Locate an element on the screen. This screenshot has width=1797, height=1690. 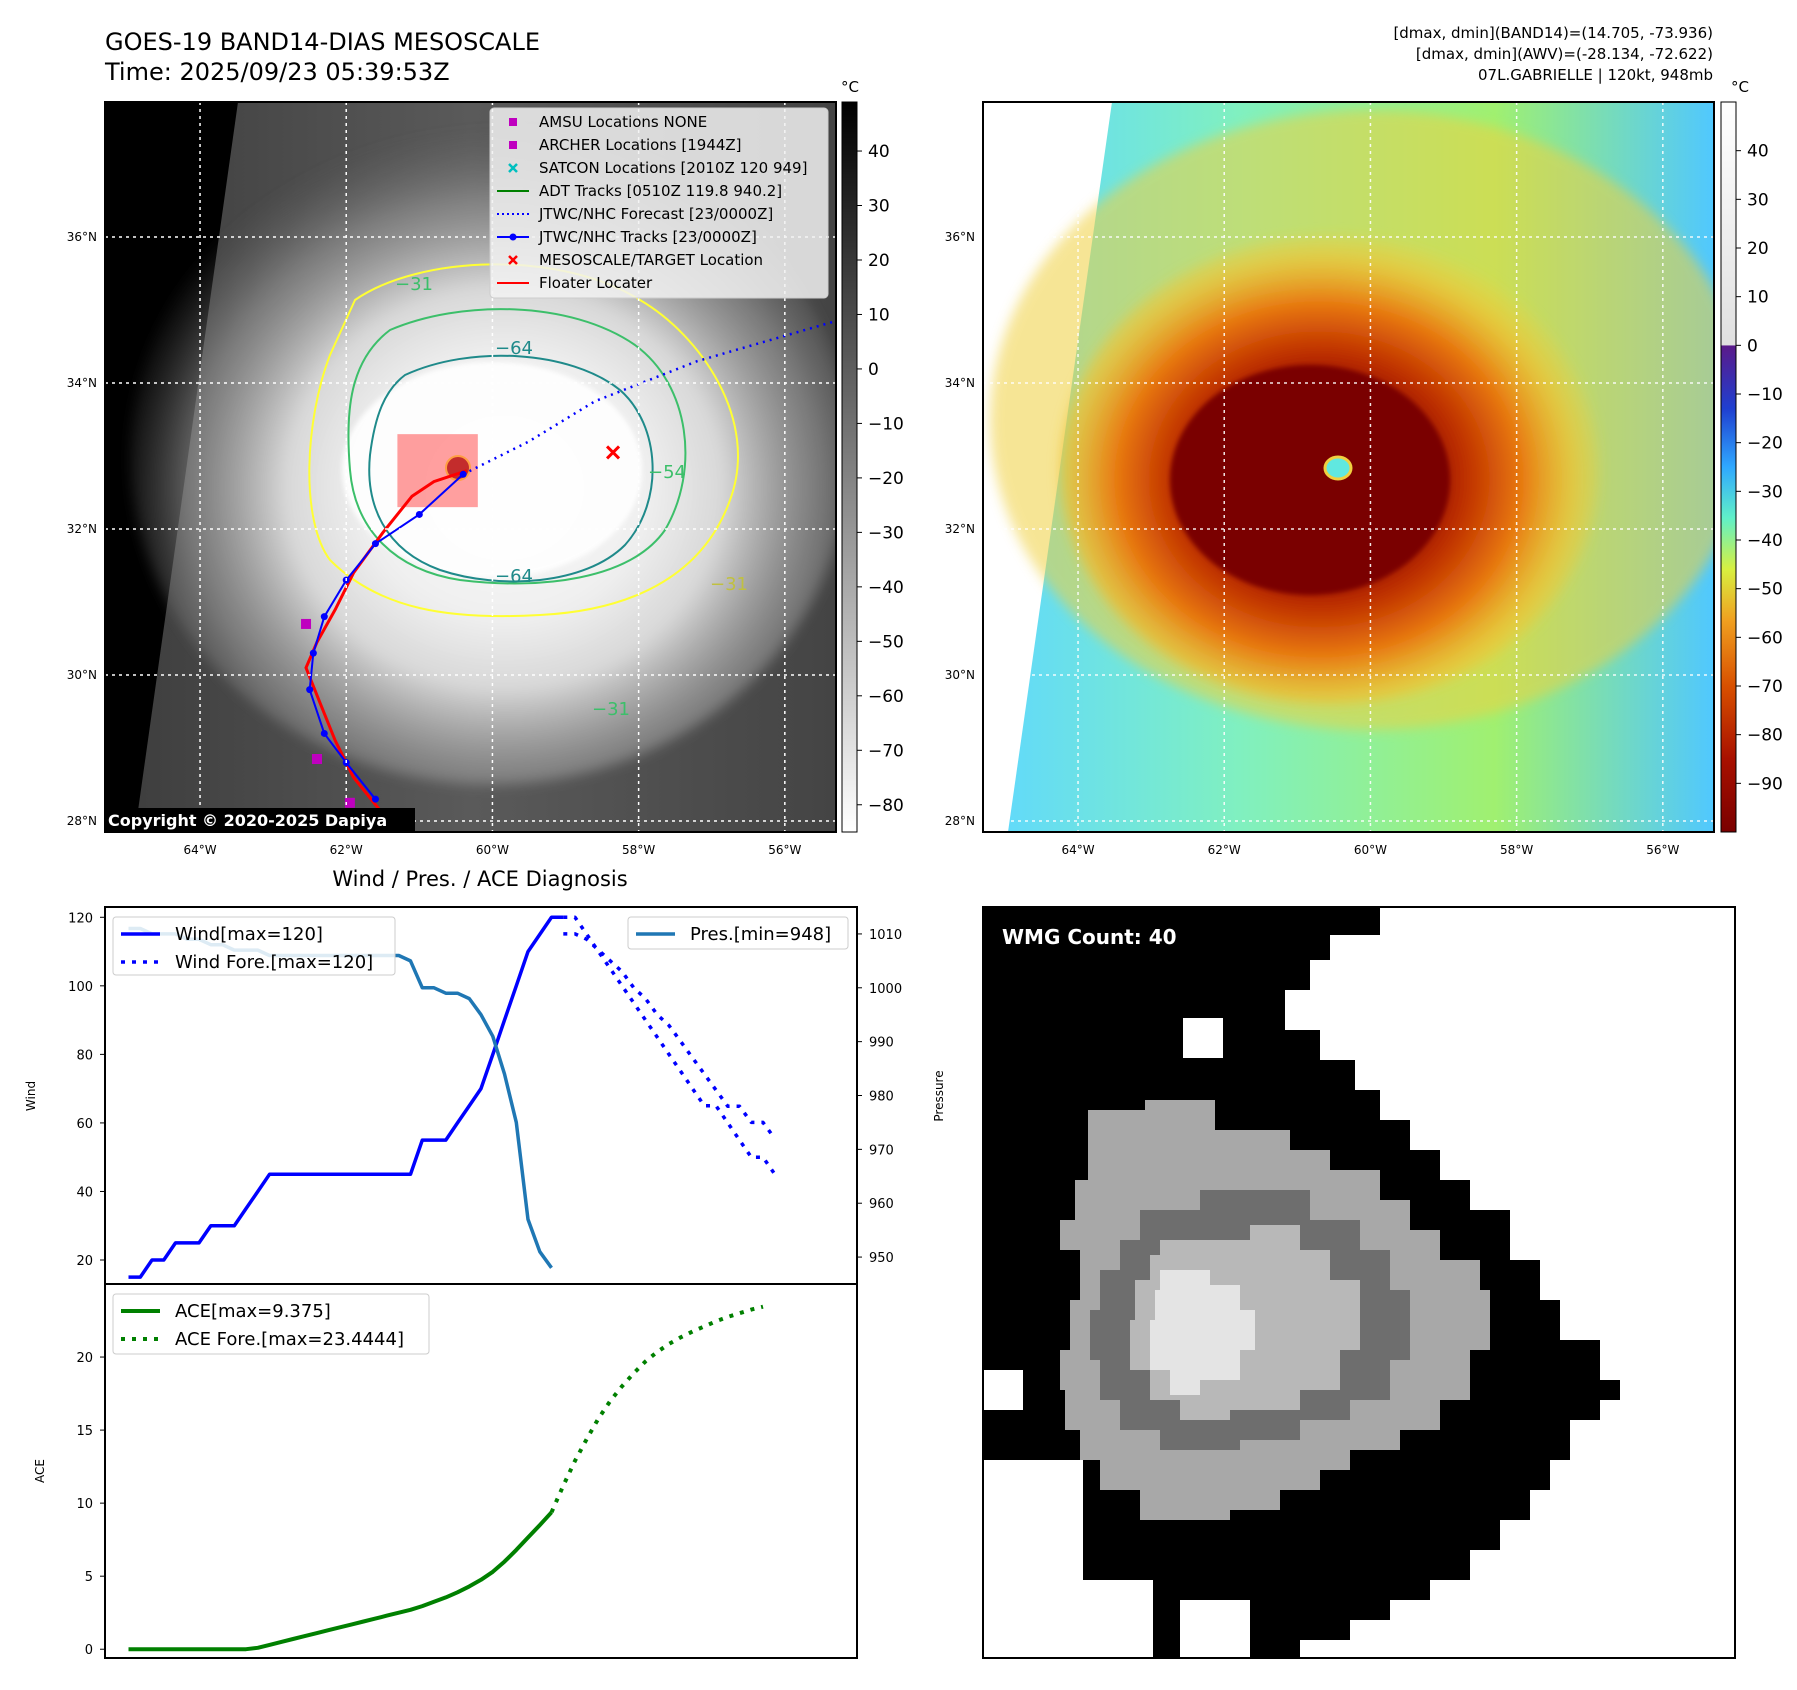
left-map-legend is located at coordinates (659, 203).